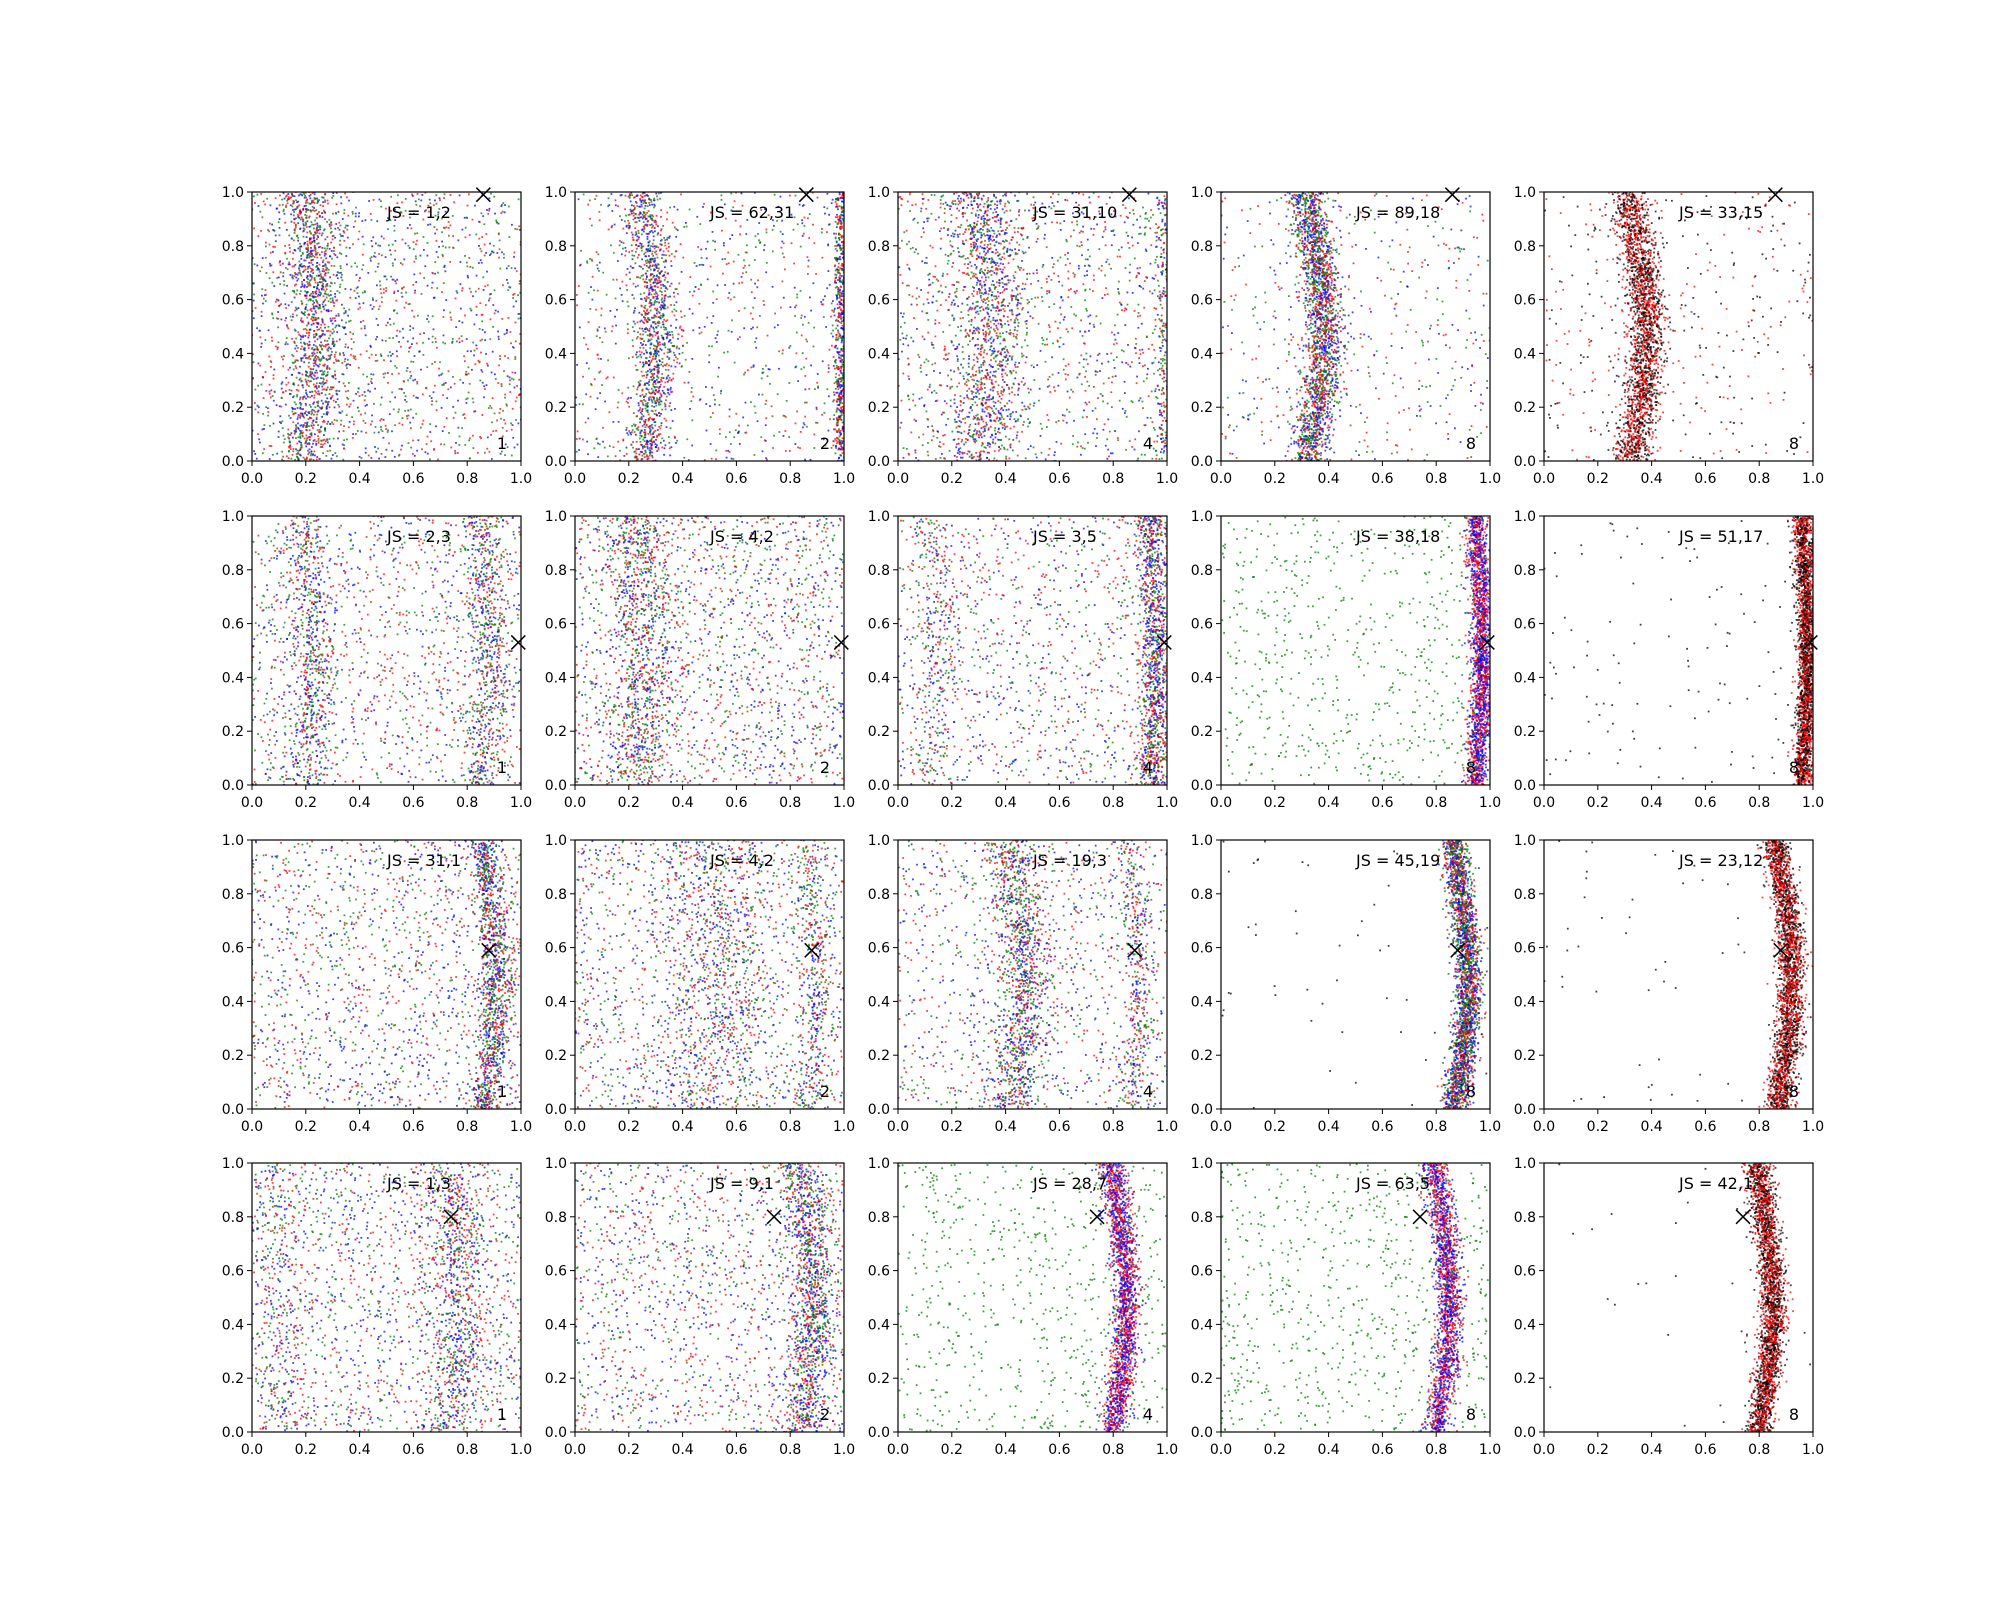  What do you see at coordinates (233, 247) in the screenshot?
I see `y-tick-label: 0.8` at bounding box center [233, 247].